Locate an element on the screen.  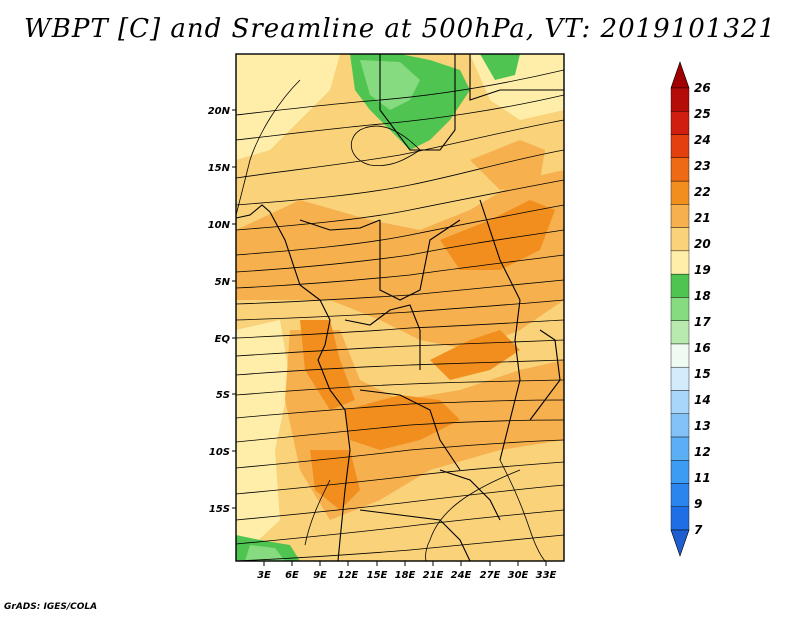
lon-tick-label: 18E is located at coordinates (405, 575).